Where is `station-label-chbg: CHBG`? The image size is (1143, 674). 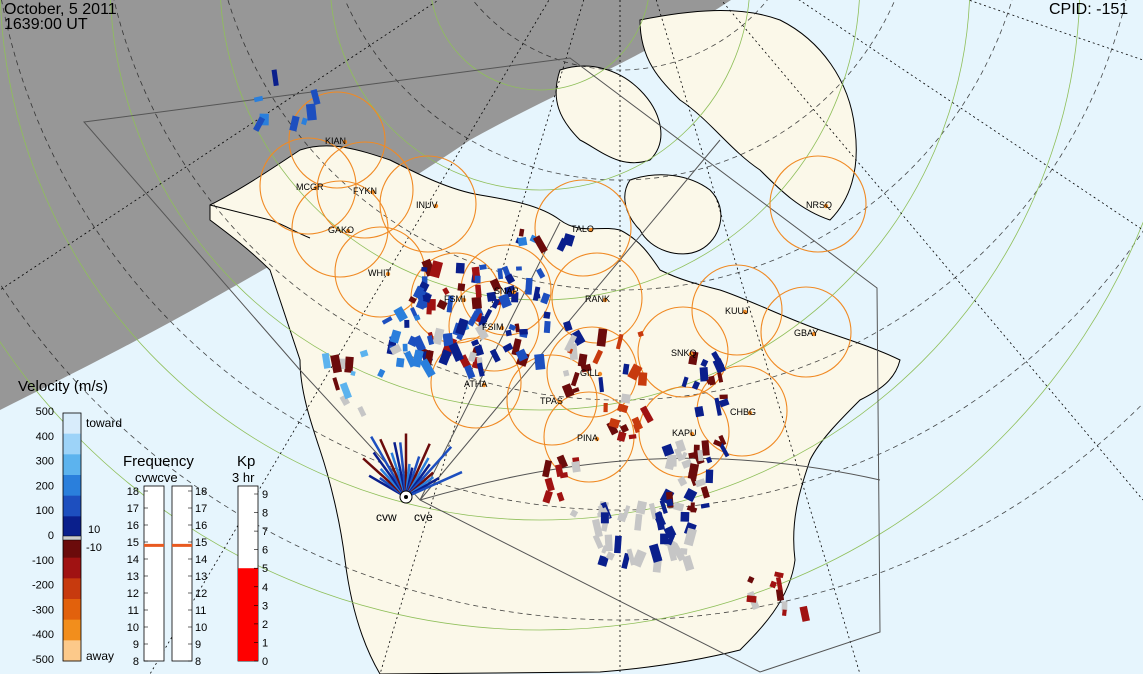 station-label-chbg: CHBG is located at coordinates (743, 412).